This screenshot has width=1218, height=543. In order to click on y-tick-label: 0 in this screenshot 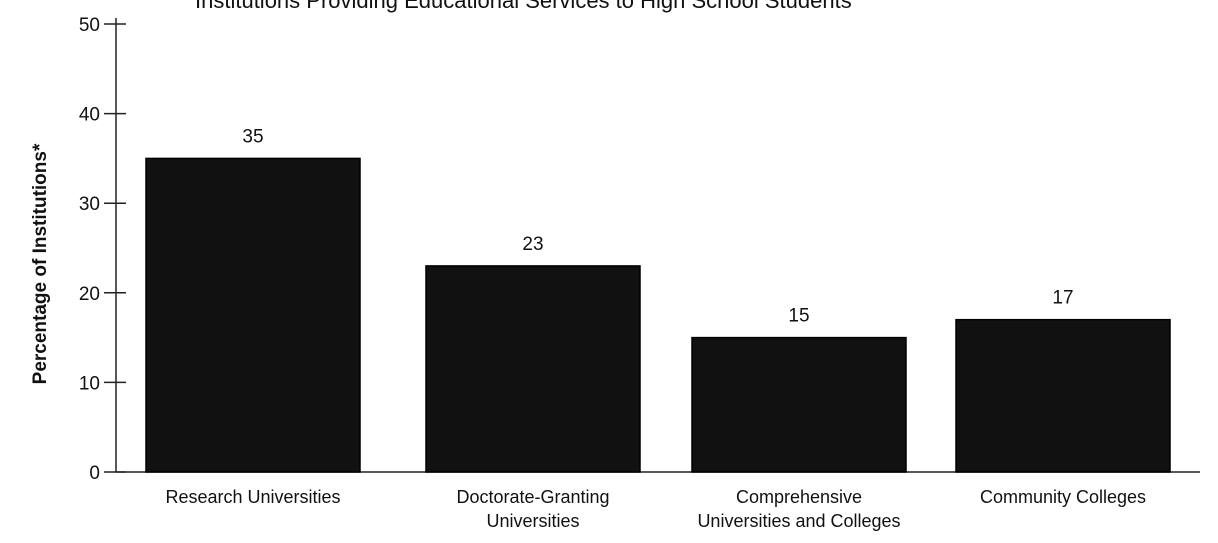, I will do `click(94, 473)`.